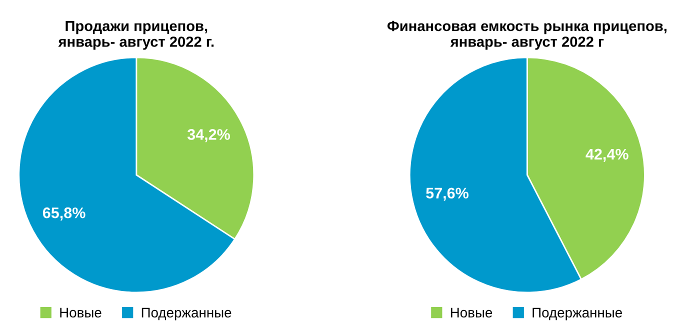 The image size is (682, 324). What do you see at coordinates (447, 194) in the screenshot?
I see `data-label: 57,6%` at bounding box center [447, 194].